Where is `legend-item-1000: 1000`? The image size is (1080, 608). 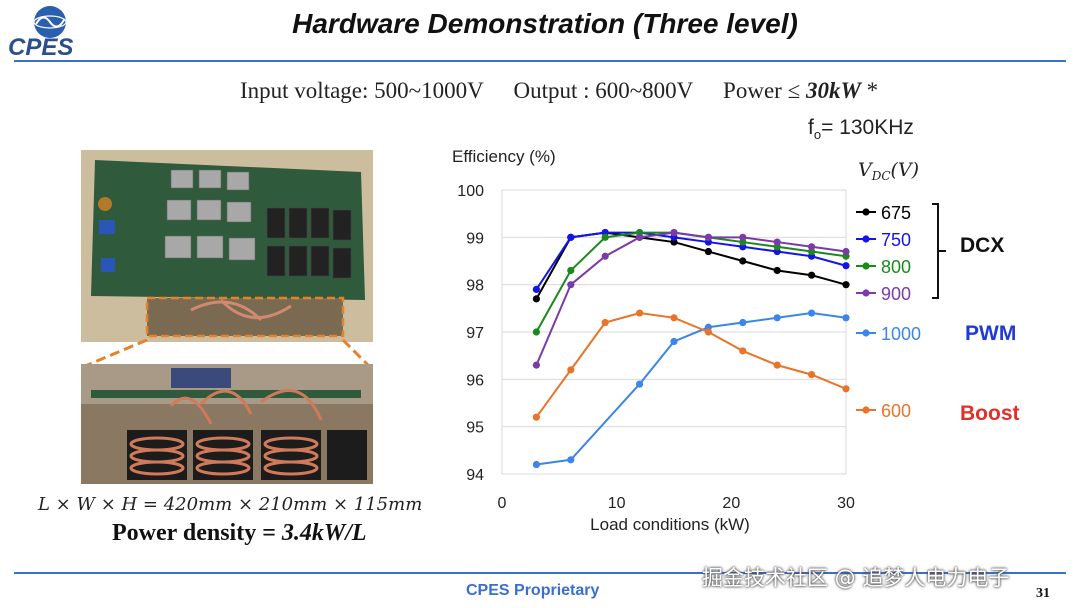
legend-item-1000: 1000 is located at coordinates (888, 334).